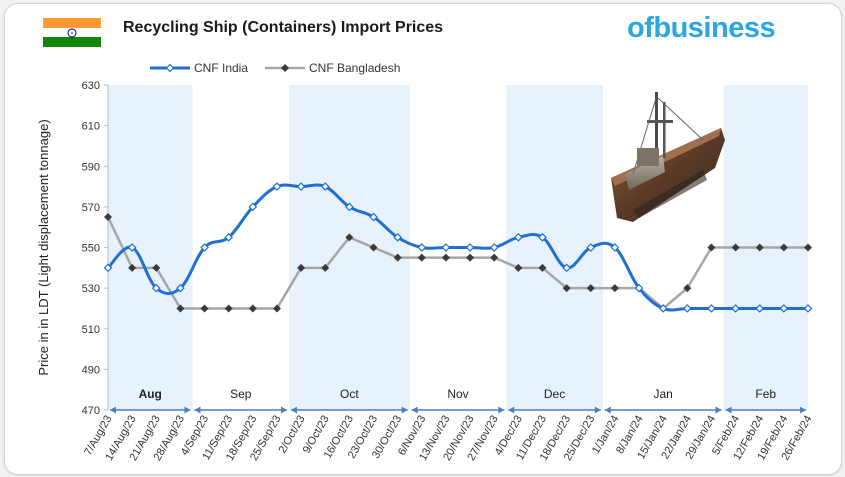 The width and height of the screenshot is (845, 477). Describe the element at coordinates (221, 68) in the screenshot. I see `legend-label-cnf-india: CNF India` at that location.